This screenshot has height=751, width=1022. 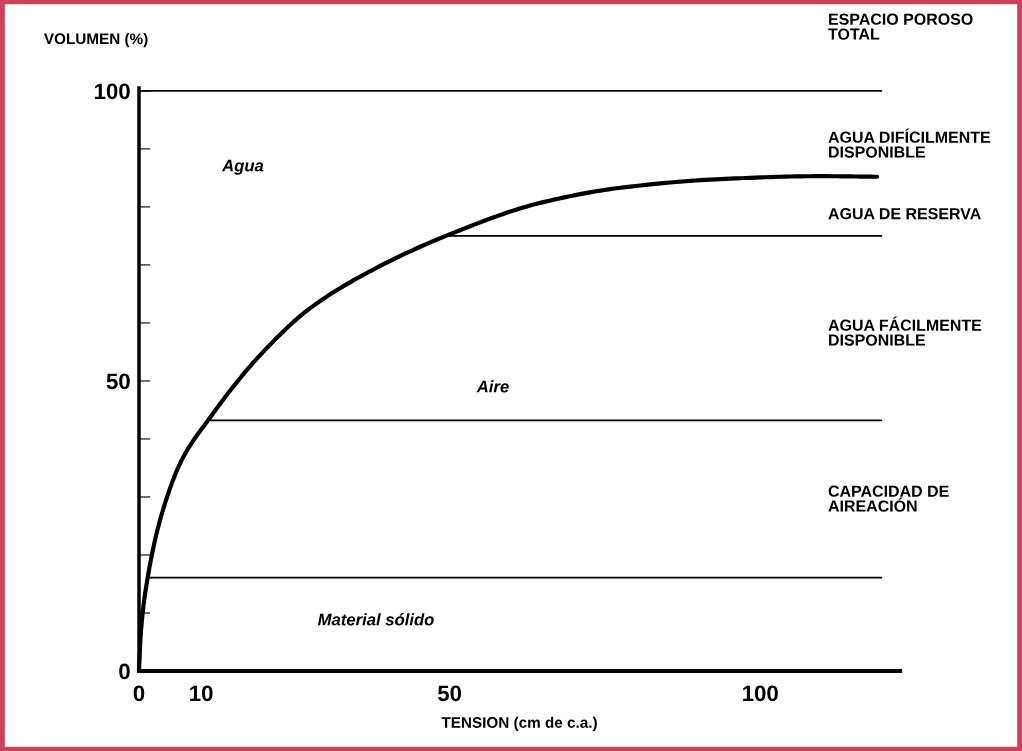 What do you see at coordinates (760, 693) in the screenshot?
I see `x-tick-label: 100` at bounding box center [760, 693].